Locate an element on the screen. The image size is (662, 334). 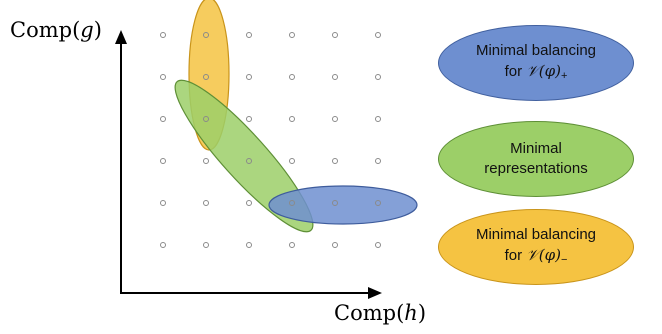
legend-item-blue: Minimal balancing for 𝒱(φ)+ is located at coordinates (536, 63).